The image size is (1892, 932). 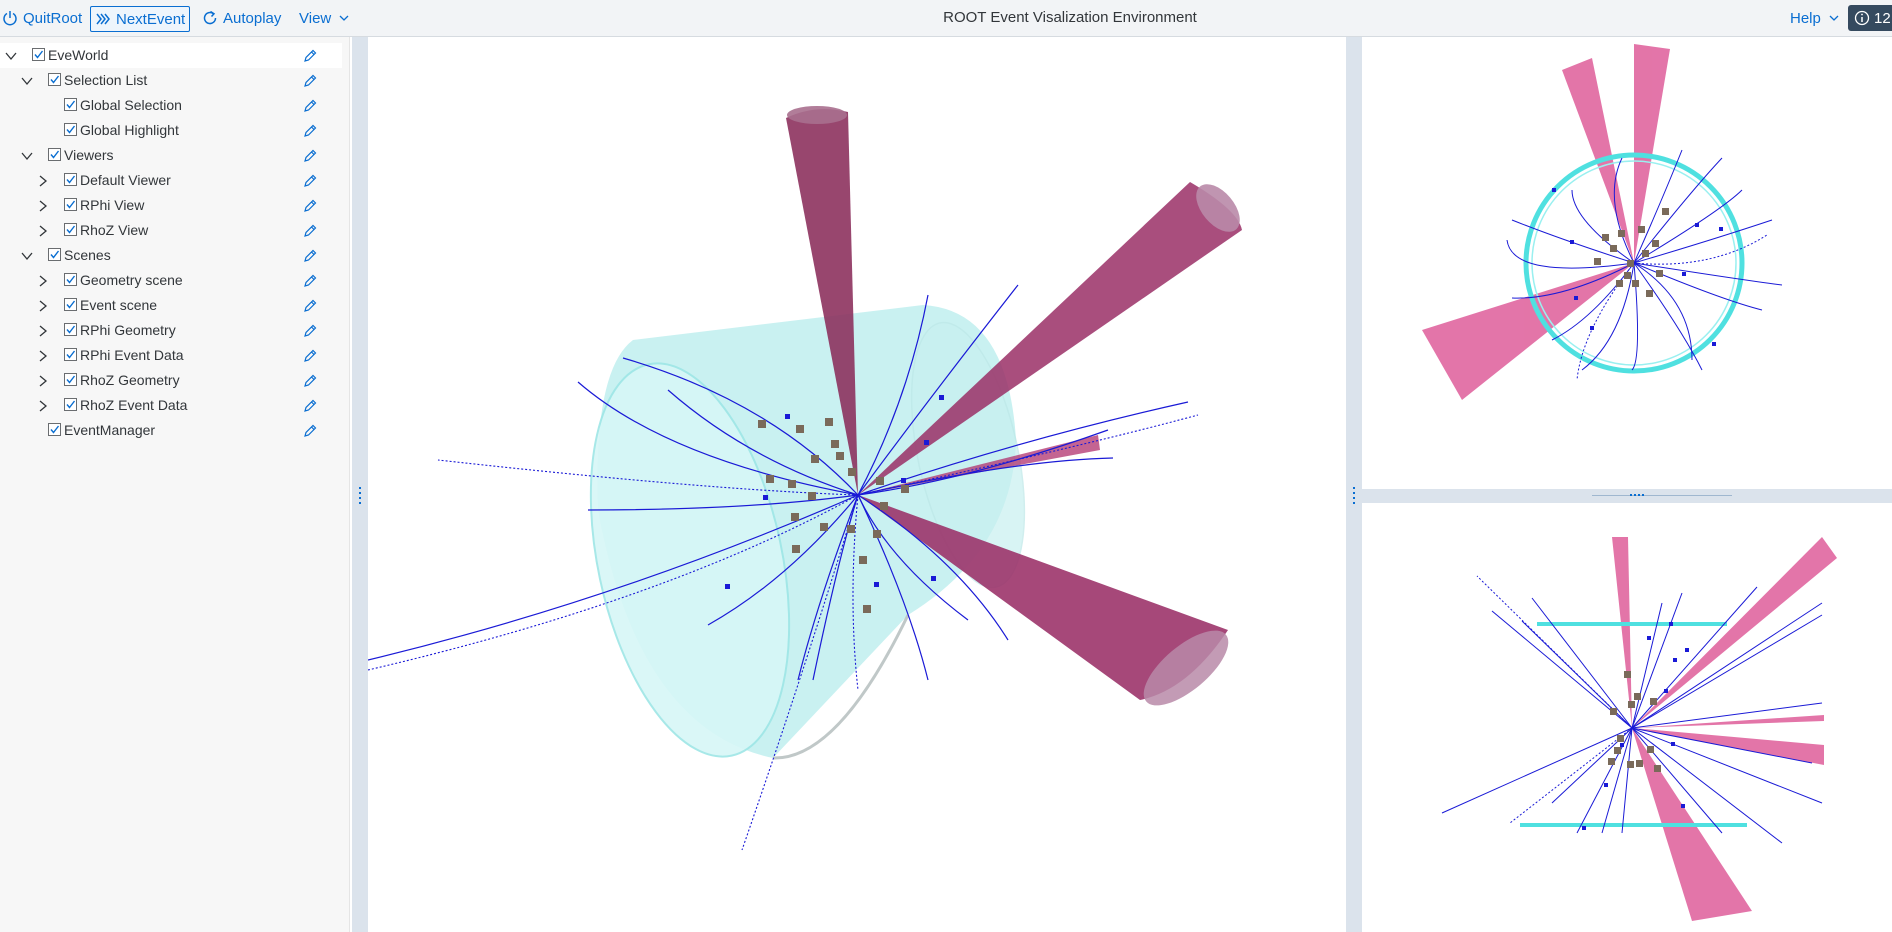 What do you see at coordinates (1637, 267) in the screenshot?
I see `rphi-vertices` at bounding box center [1637, 267].